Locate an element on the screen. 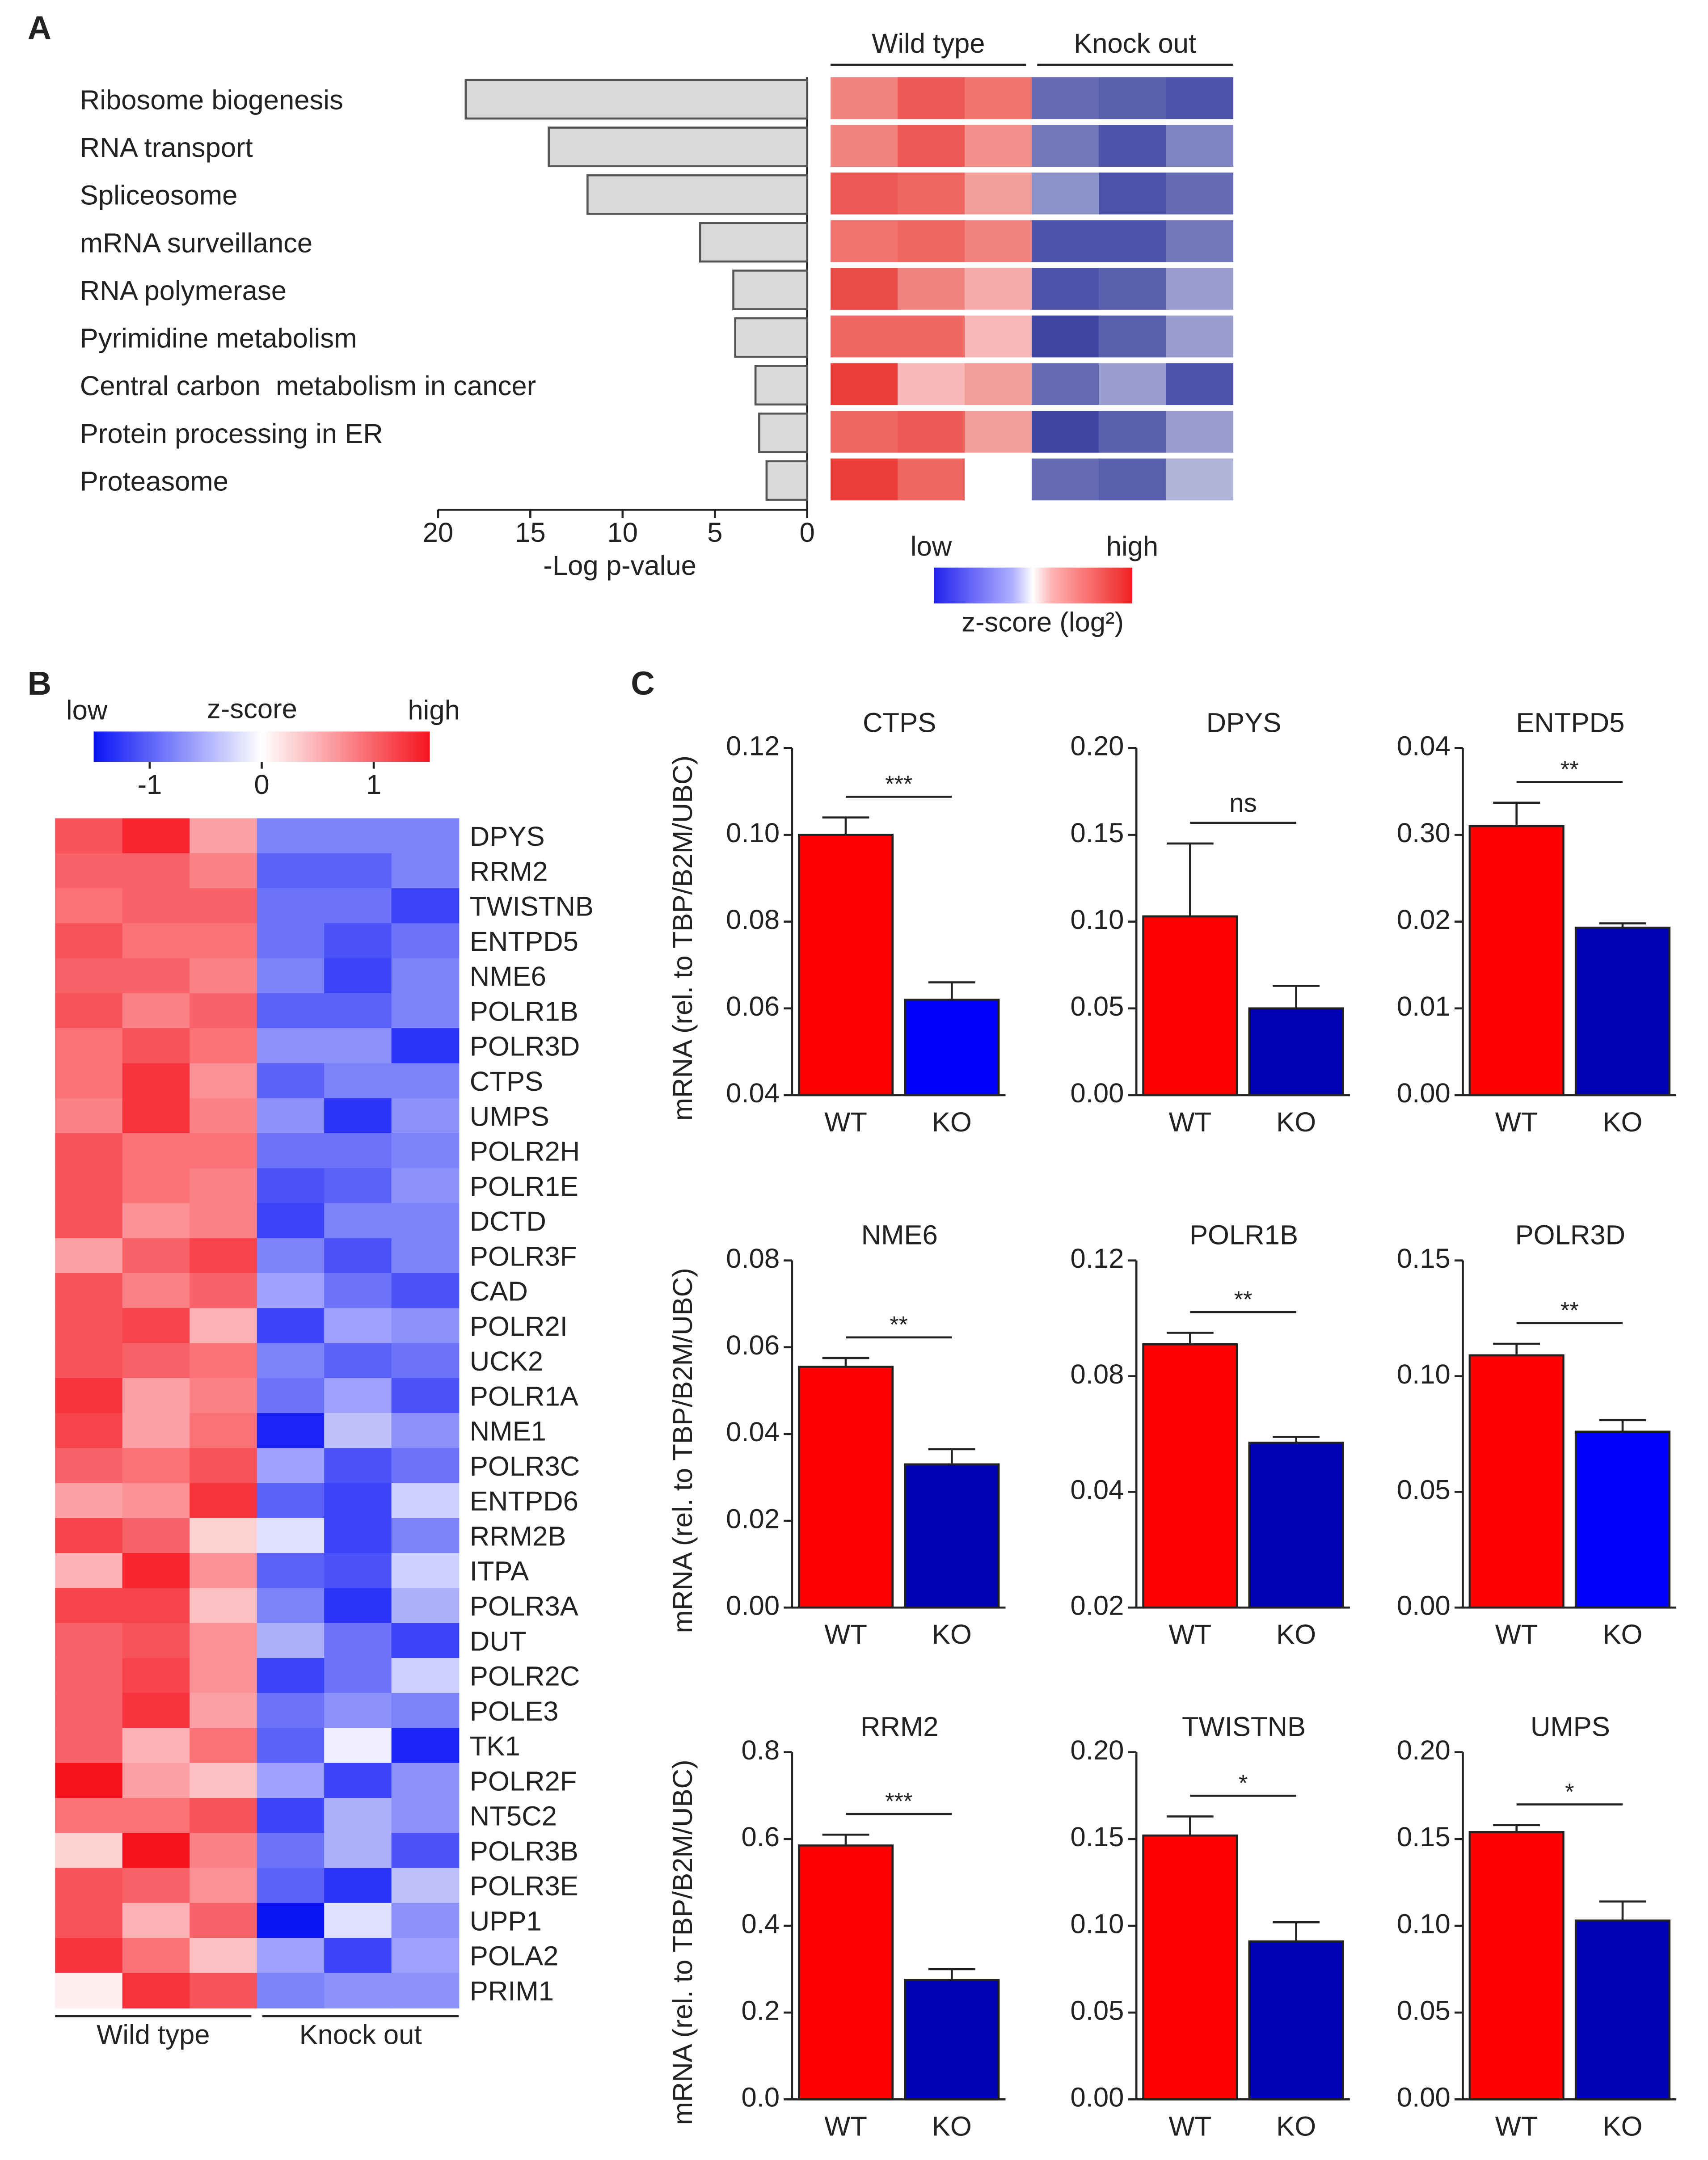 Image resolution: width=1708 pixels, height=2160 pixels. colorbar-title: z-score is located at coordinates (252, 708).